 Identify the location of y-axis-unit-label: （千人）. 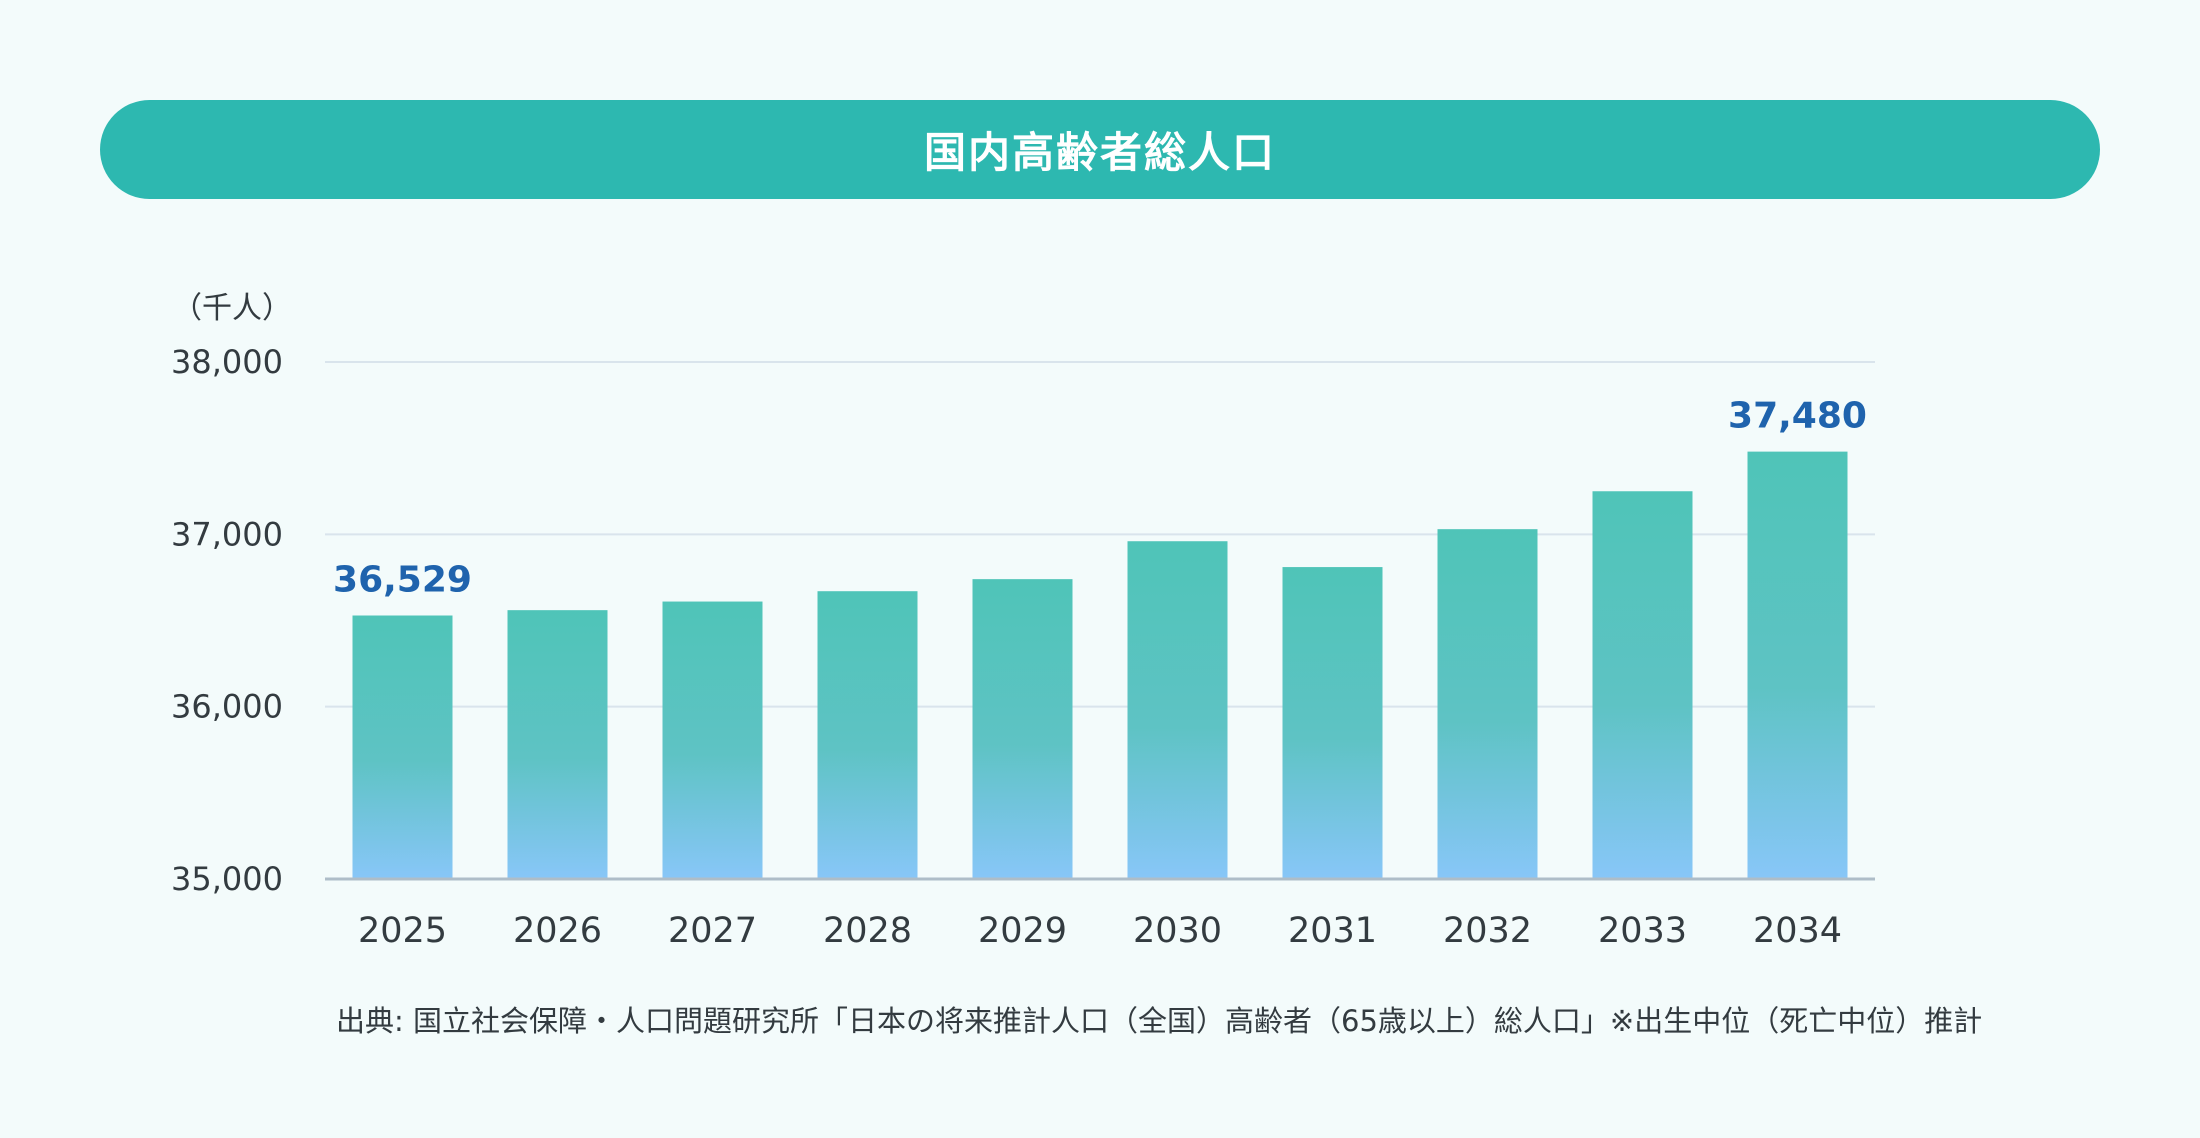
(232, 308).